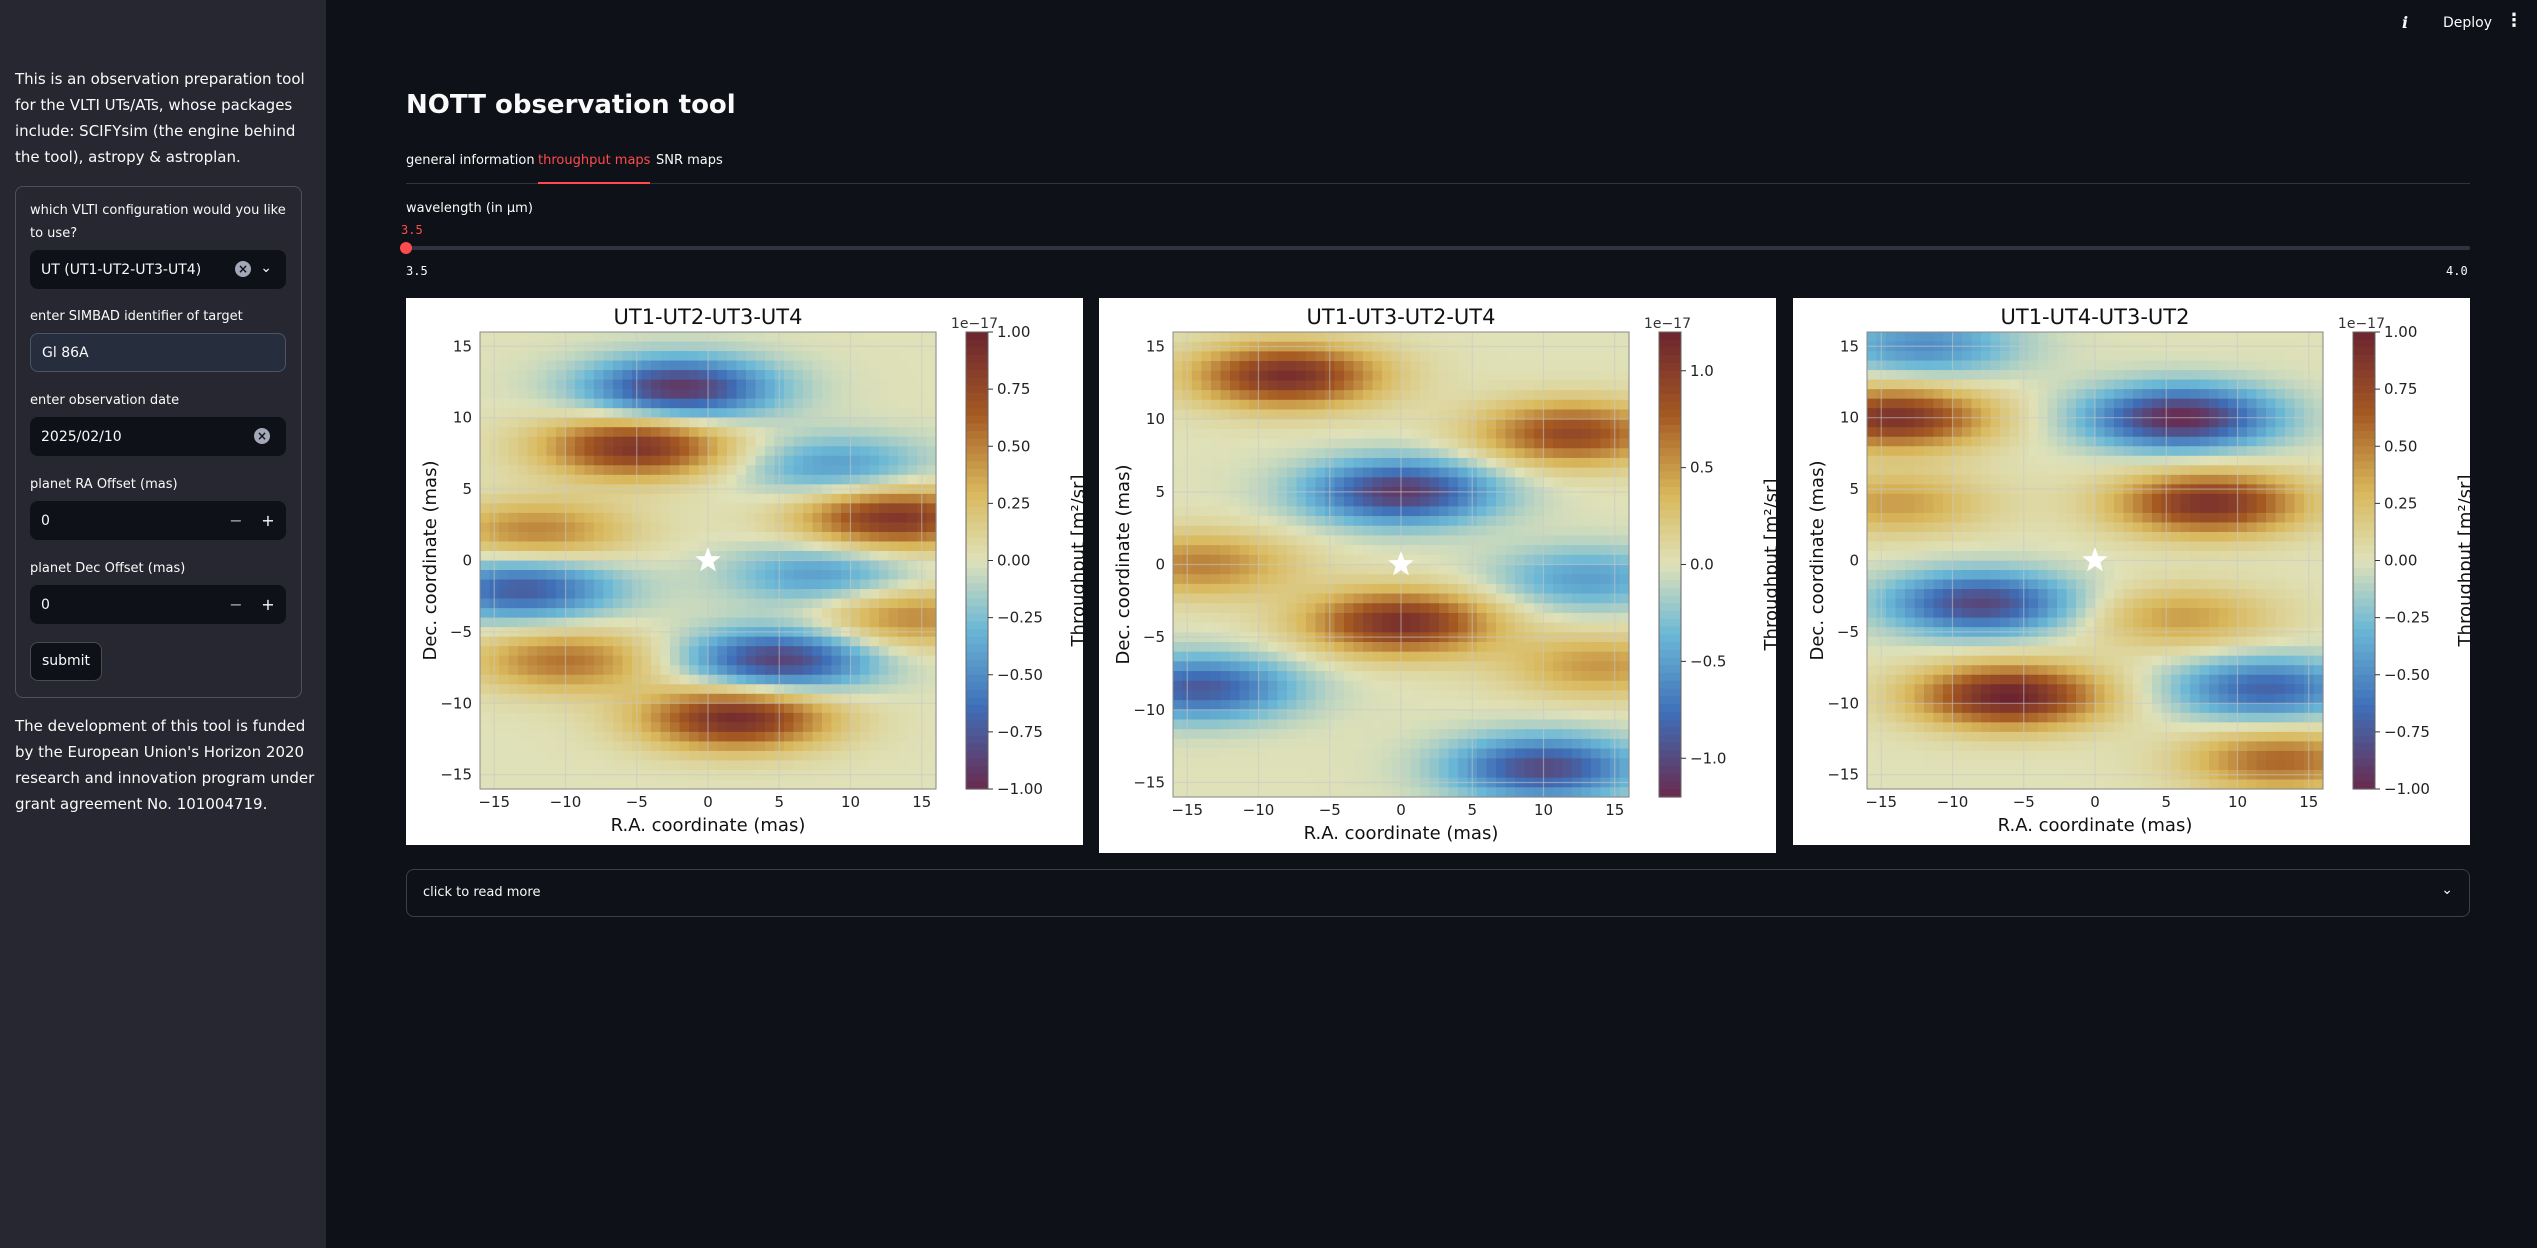  What do you see at coordinates (158, 520) in the screenshot?
I see `ra-offset-stepper: 0 − +` at bounding box center [158, 520].